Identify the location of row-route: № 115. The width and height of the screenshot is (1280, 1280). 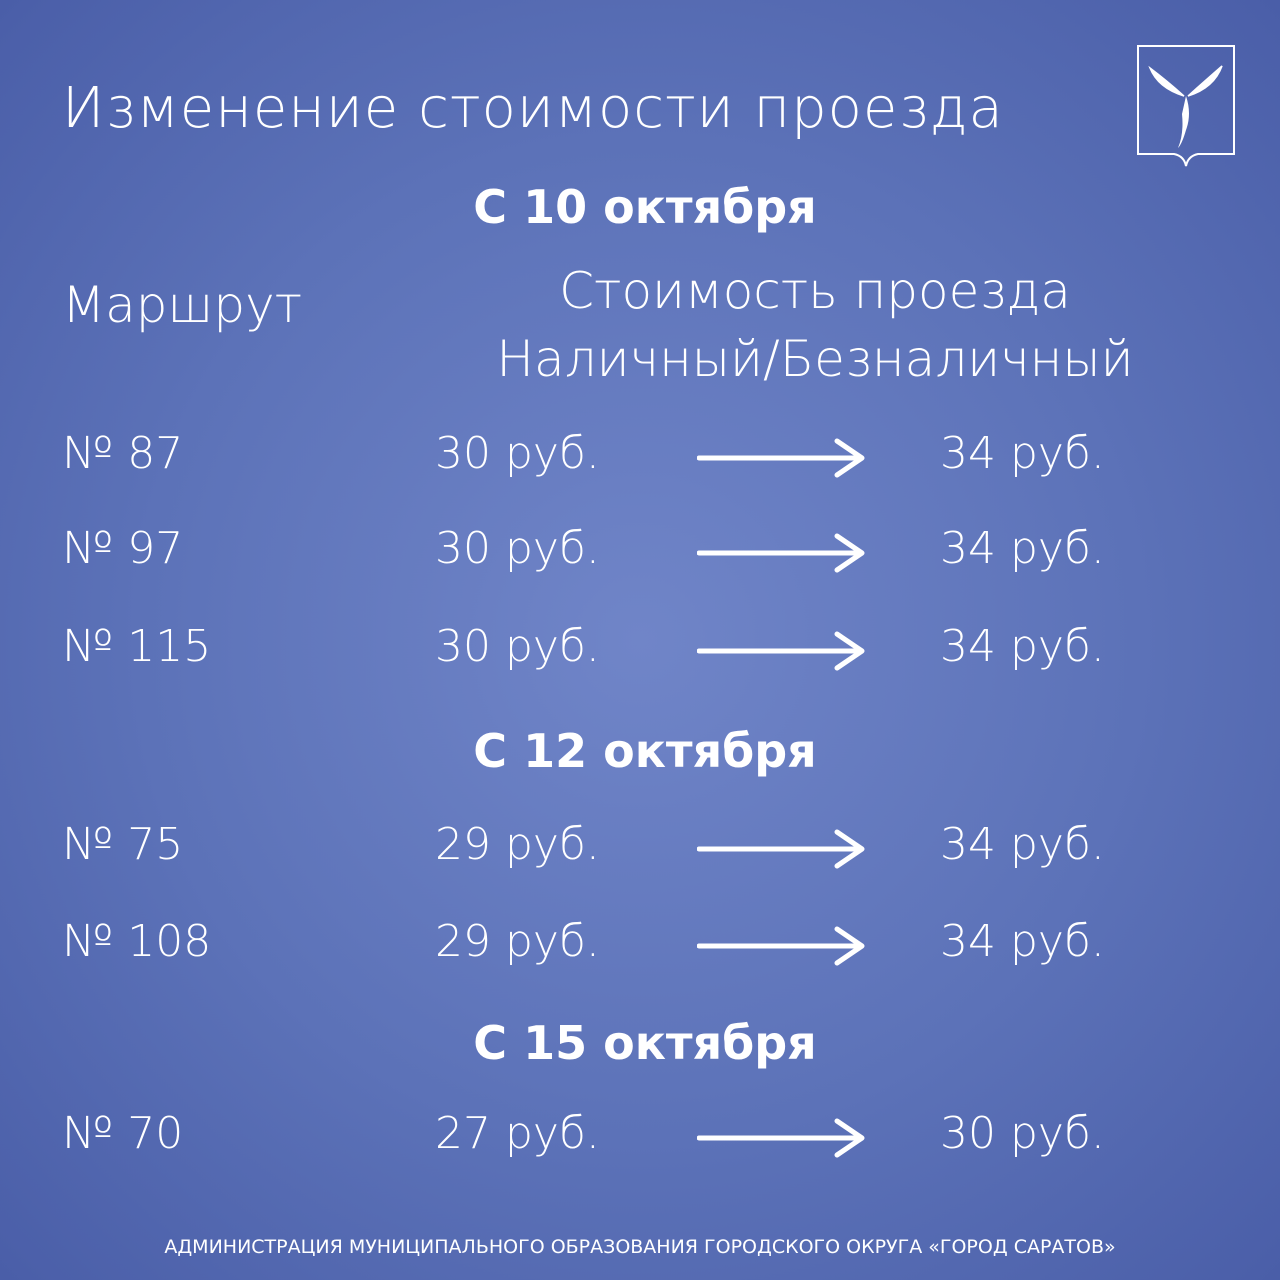
(137, 646).